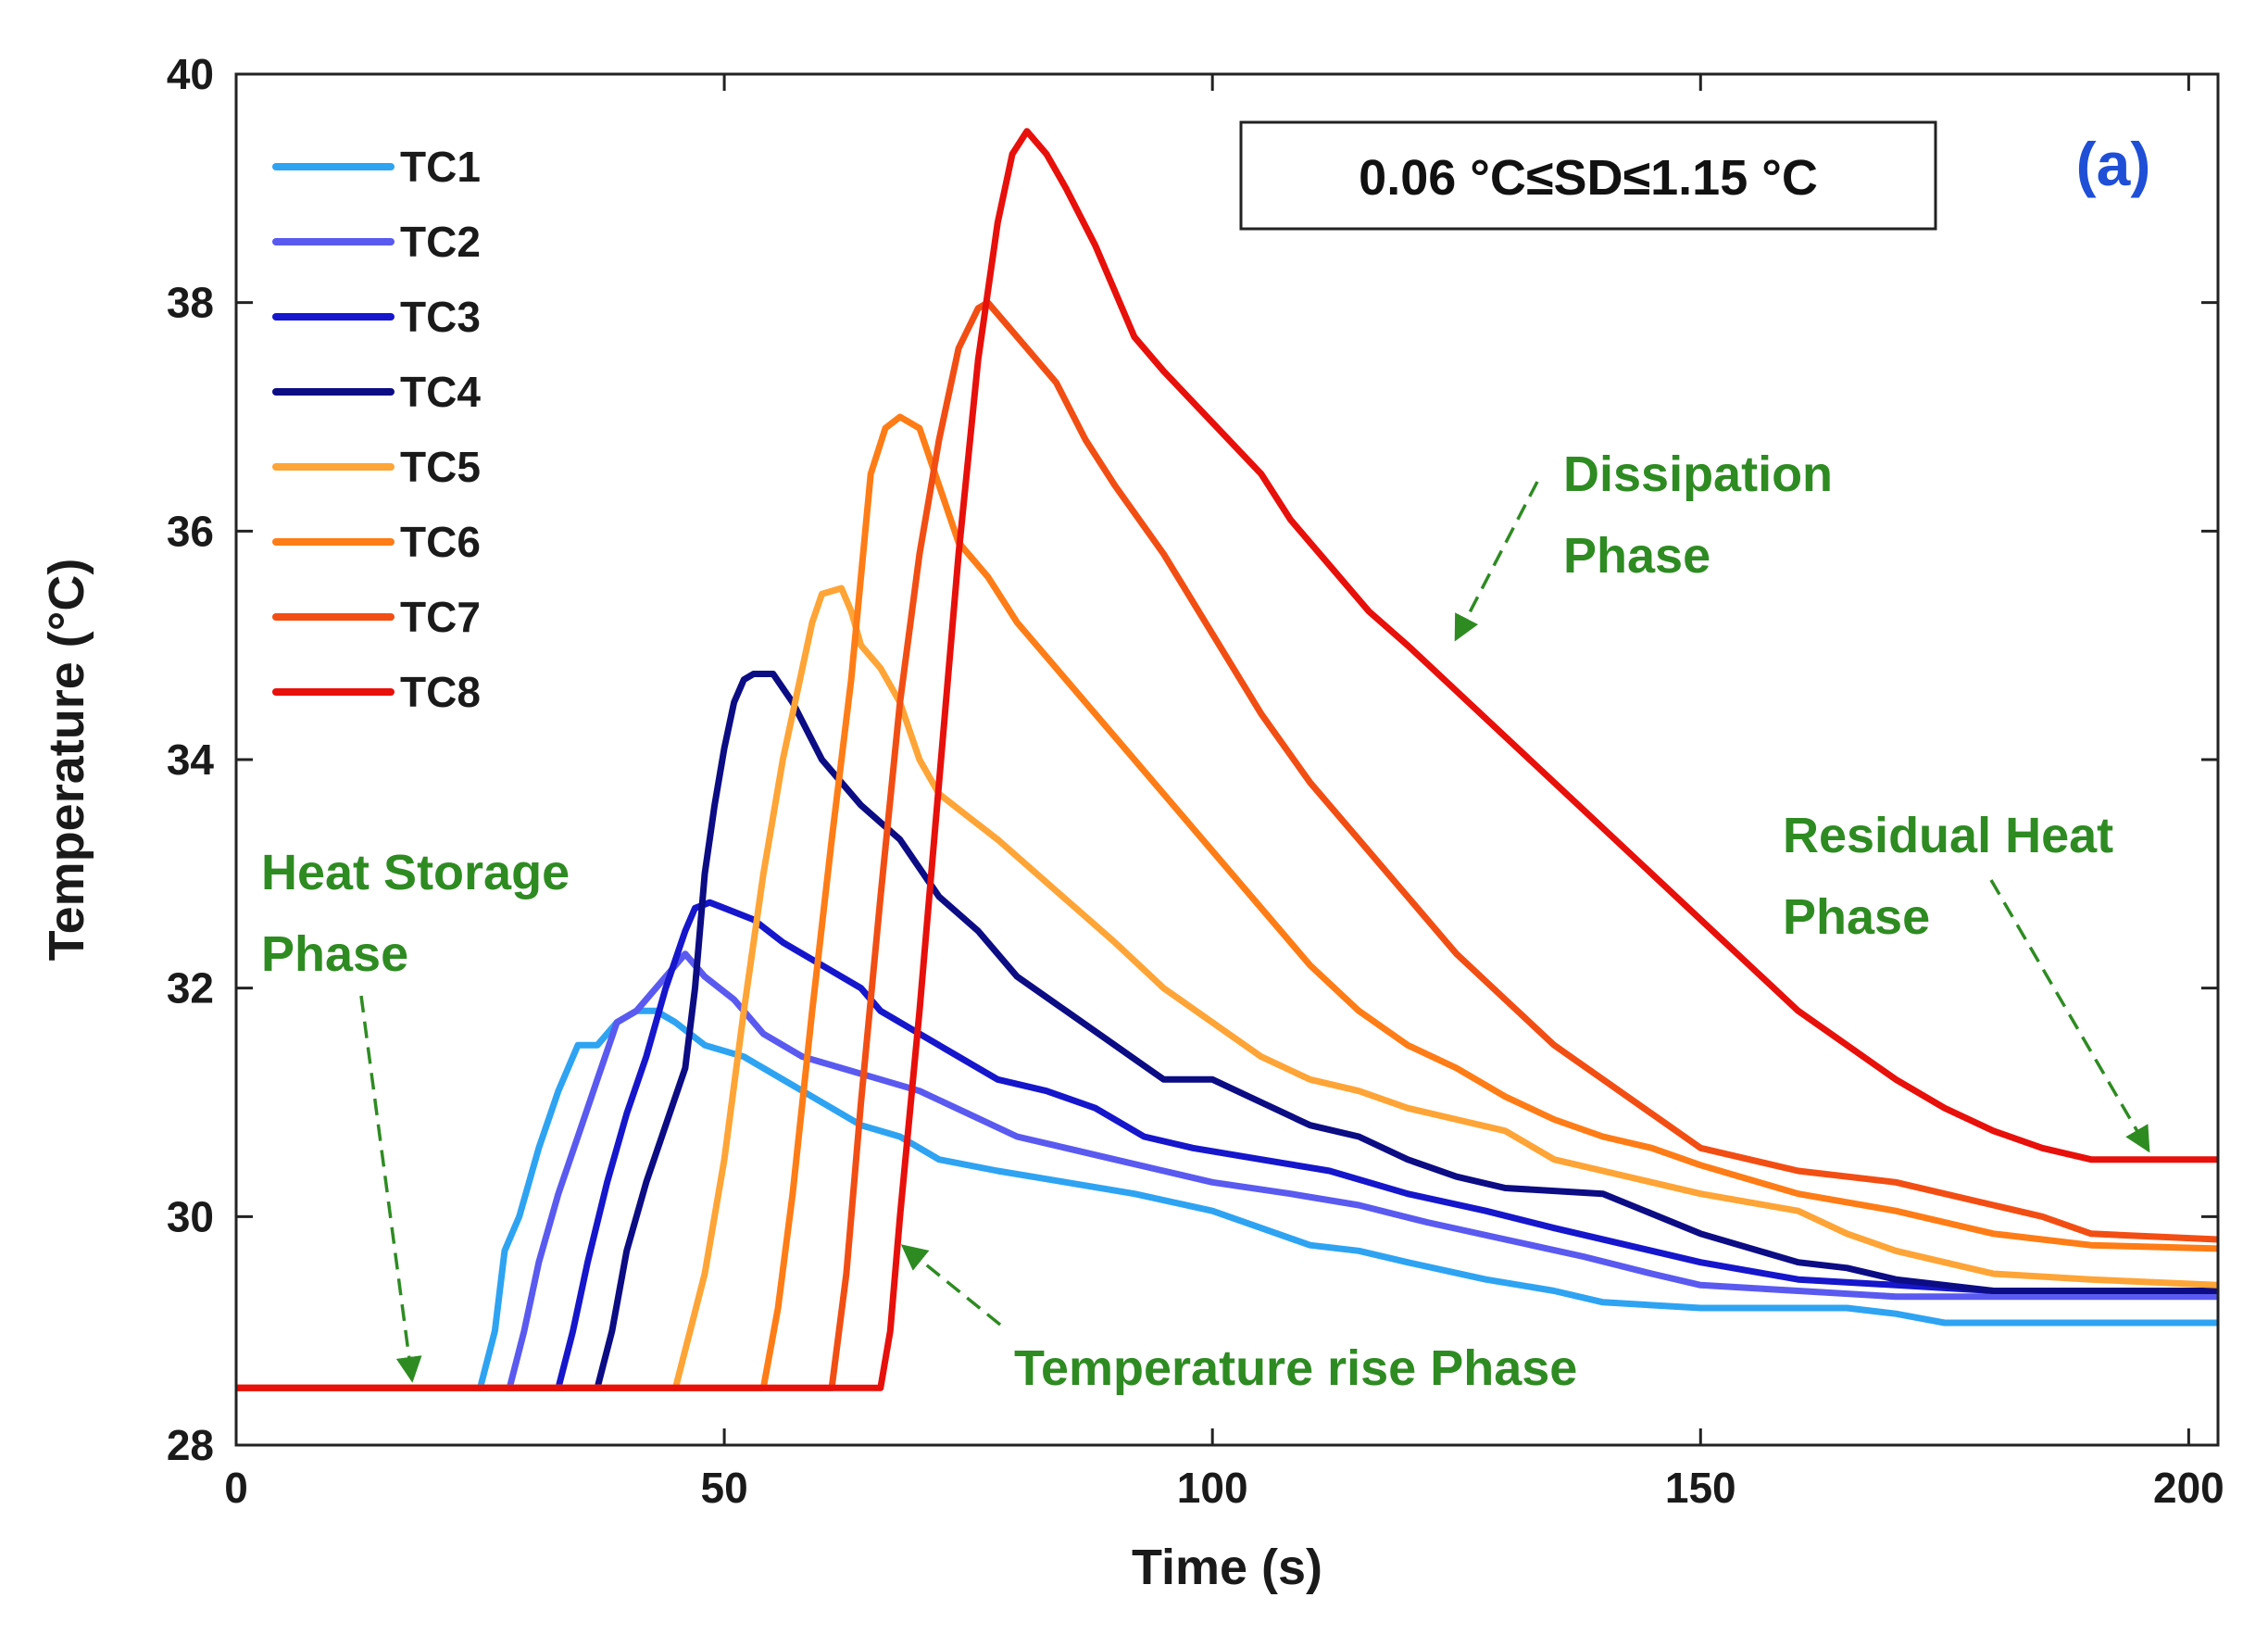 The image size is (2268, 1635). What do you see at coordinates (334, 954) in the screenshot?
I see `storage-label-line2: Phase` at bounding box center [334, 954].